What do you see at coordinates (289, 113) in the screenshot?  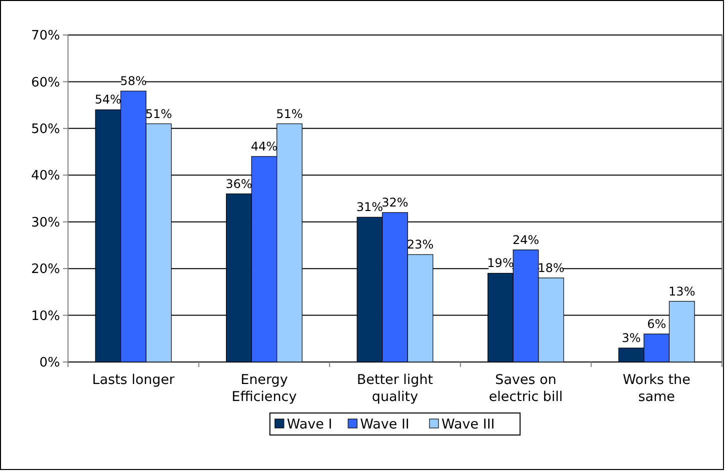 I see `data-label: 51%` at bounding box center [289, 113].